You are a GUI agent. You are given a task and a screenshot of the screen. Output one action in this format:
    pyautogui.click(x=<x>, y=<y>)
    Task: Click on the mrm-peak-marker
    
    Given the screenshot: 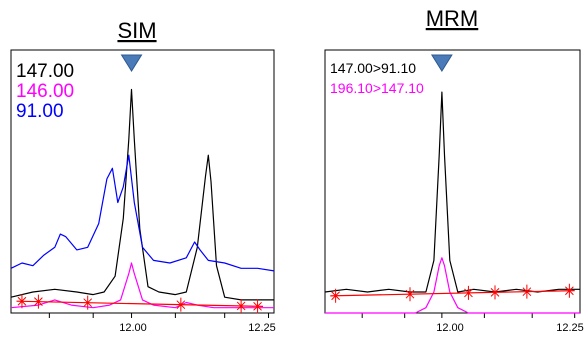 What is the action you would take?
    pyautogui.click(x=441, y=63)
    